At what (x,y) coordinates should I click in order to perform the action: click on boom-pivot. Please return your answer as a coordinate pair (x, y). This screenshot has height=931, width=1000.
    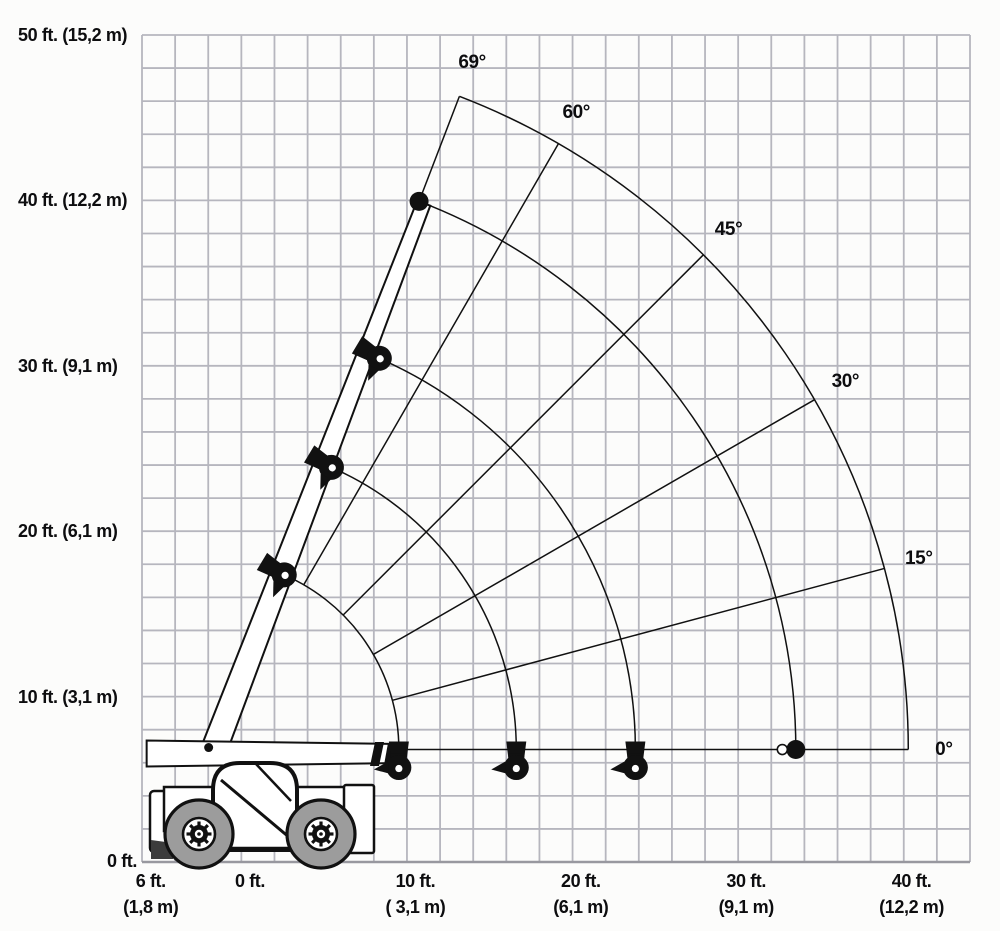
    Looking at the image, I should click on (209, 748).